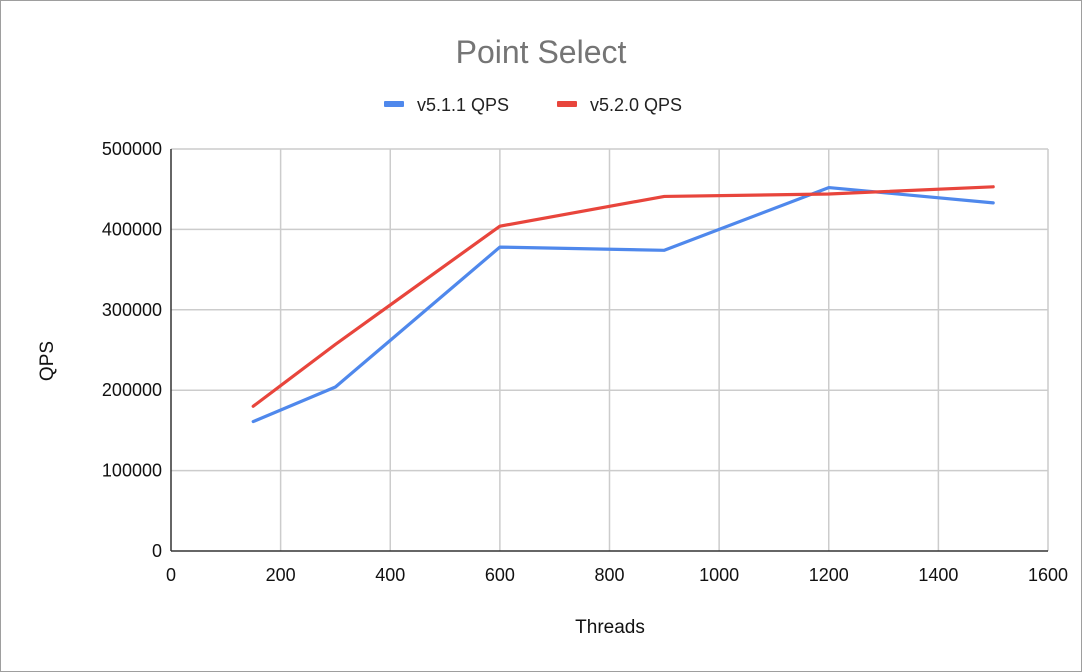 The width and height of the screenshot is (1082, 672). What do you see at coordinates (829, 575) in the screenshot?
I see `x-tick-label: 1200` at bounding box center [829, 575].